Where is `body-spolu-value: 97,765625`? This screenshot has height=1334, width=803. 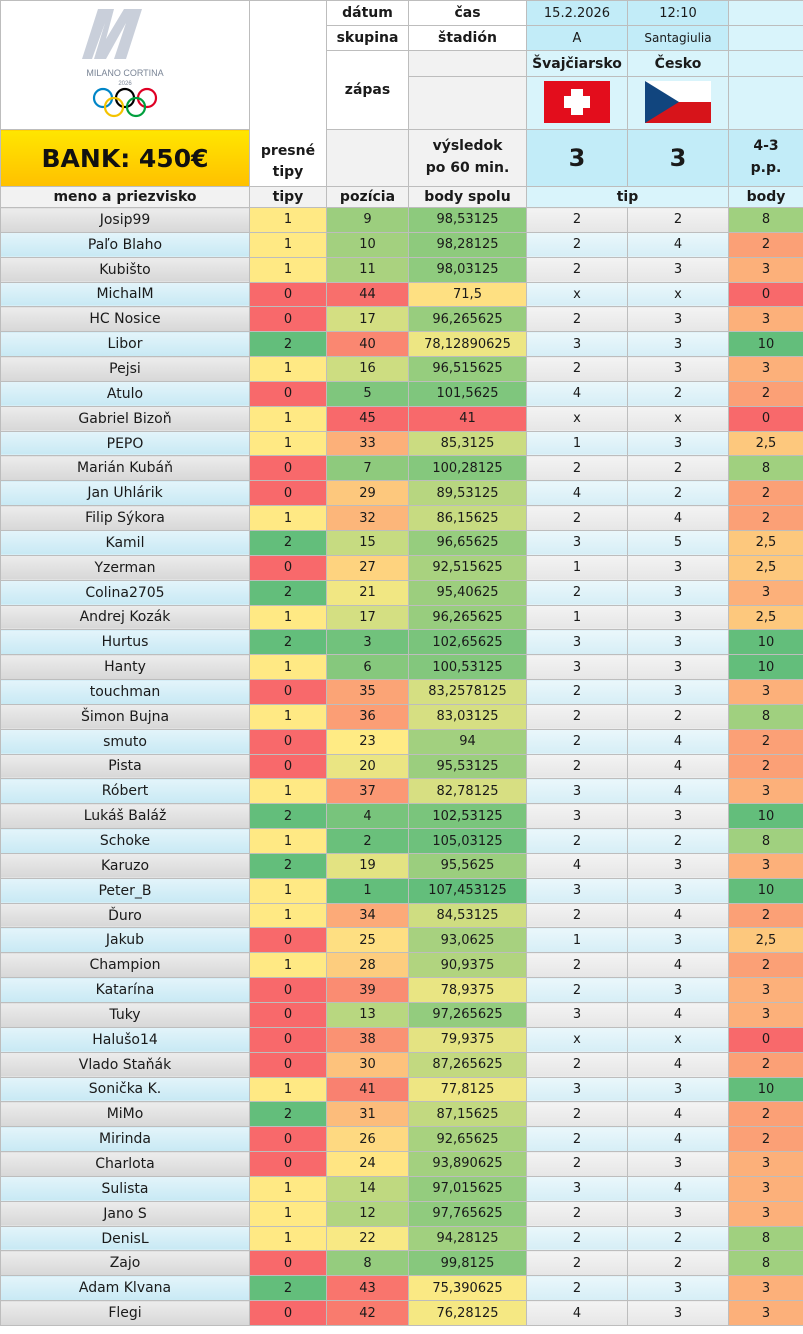
body-spolu-value: 97,765625 is located at coordinates (467, 1213).